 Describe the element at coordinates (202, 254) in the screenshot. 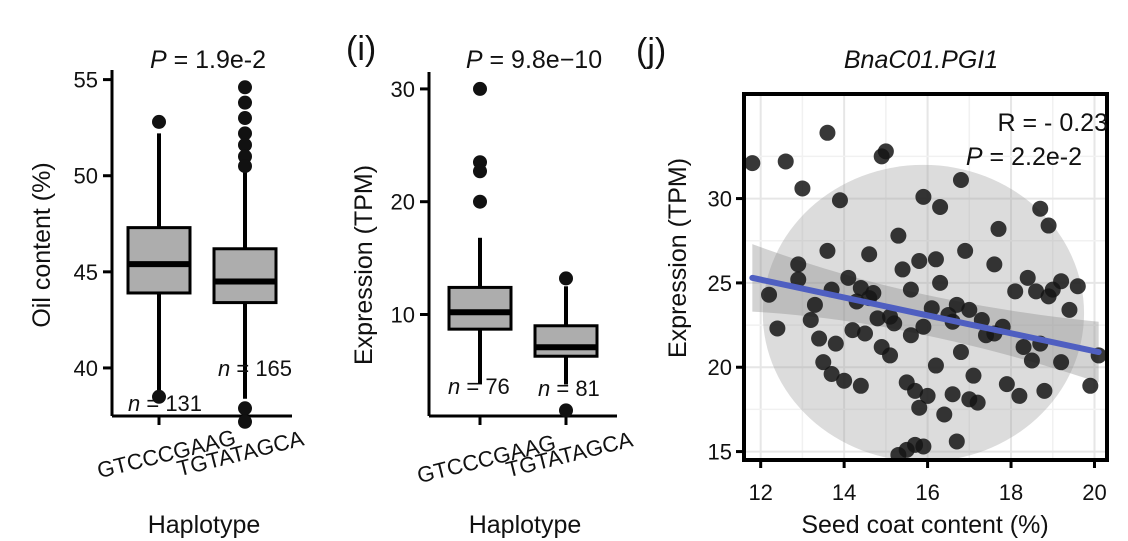

I see `panel-h-boxes` at that location.